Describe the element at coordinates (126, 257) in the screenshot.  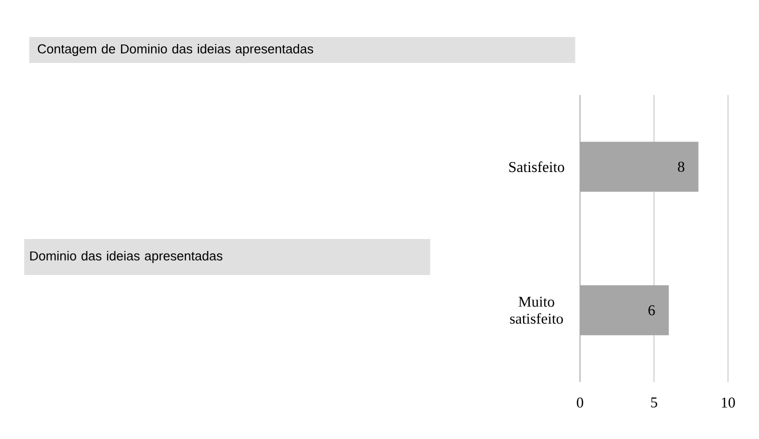
I see `text: Dominio das ideias apresentadas` at that location.